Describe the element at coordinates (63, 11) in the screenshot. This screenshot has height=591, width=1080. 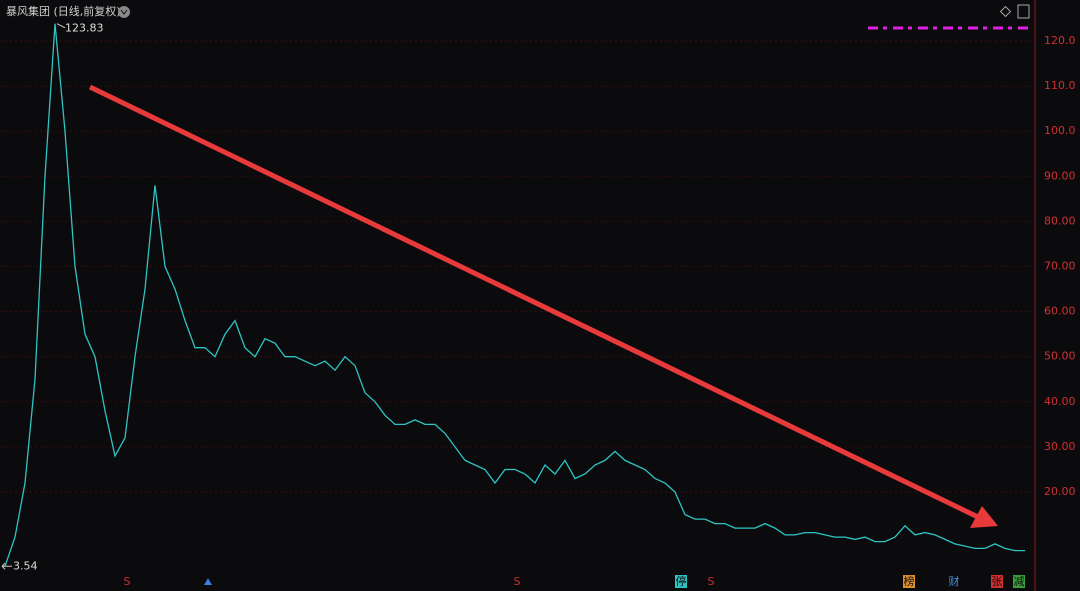
I see `chart-title: 暴风集团 (日线,前复权)` at that location.